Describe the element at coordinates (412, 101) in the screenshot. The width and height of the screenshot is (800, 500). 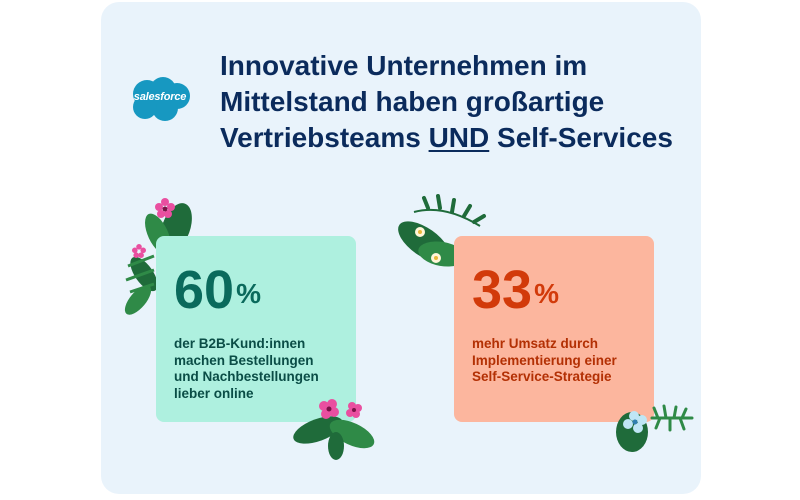
I see `title-line-2: Mittelstand haben großartige` at that location.